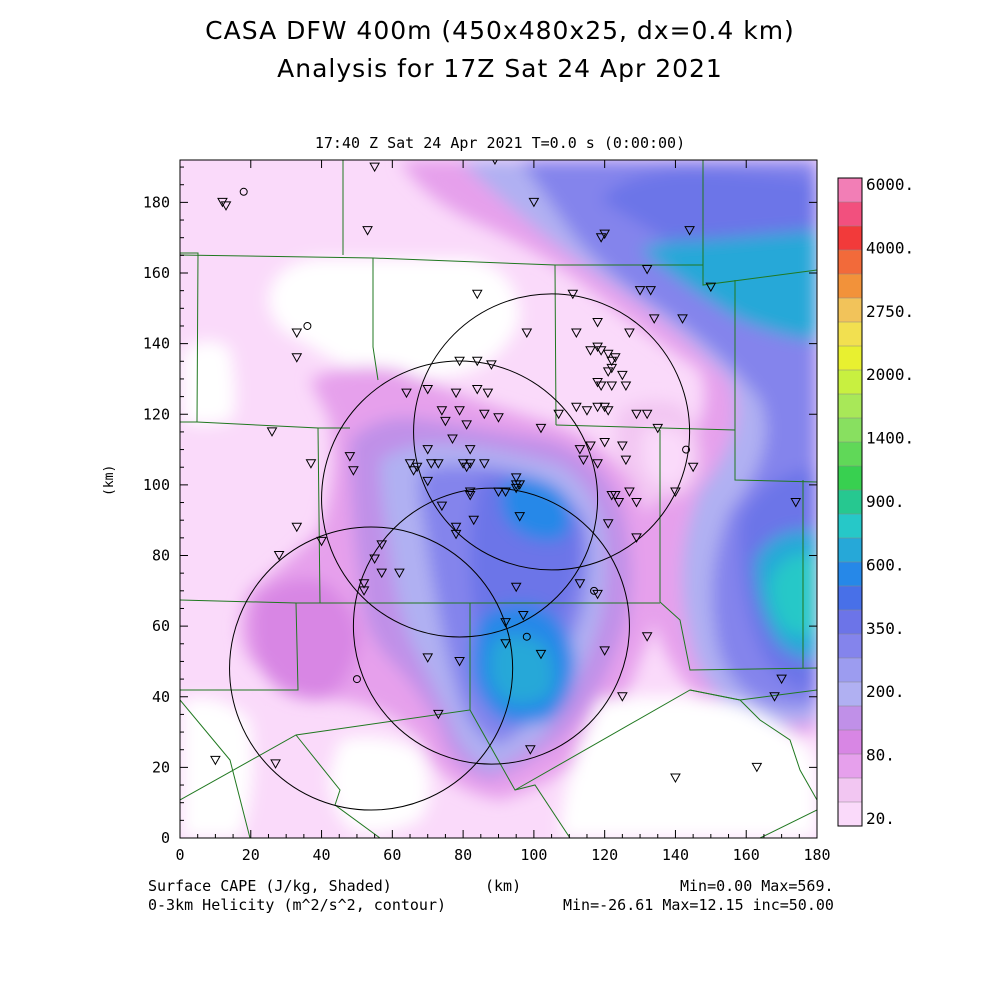  What do you see at coordinates (533, 855) in the screenshot?
I see `x-tick-label: 100` at bounding box center [533, 855].